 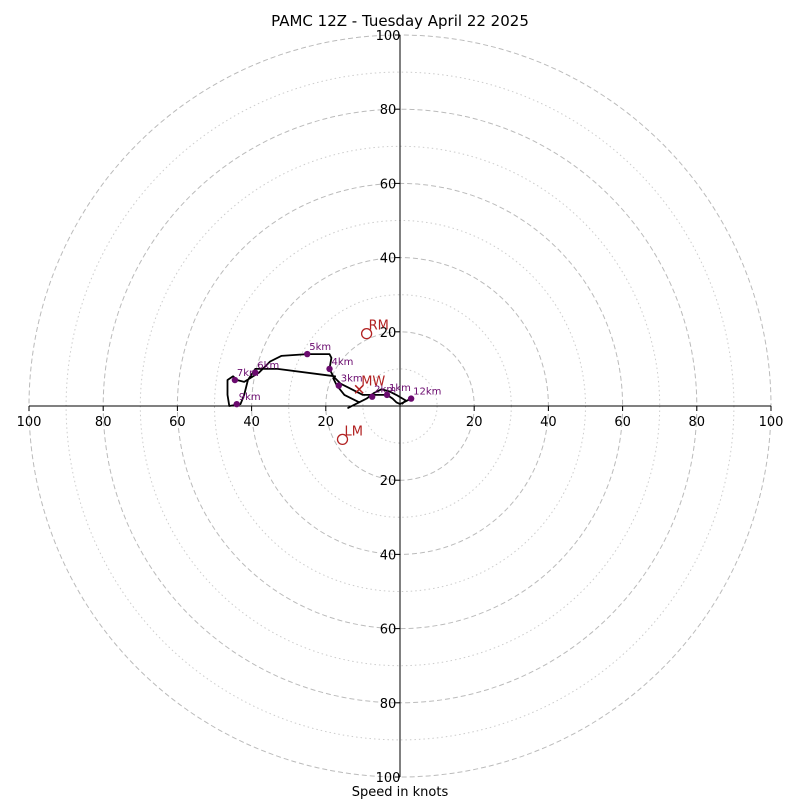 What do you see at coordinates (372, 396) in the screenshot?
I see `height-marker-2km` at bounding box center [372, 396].